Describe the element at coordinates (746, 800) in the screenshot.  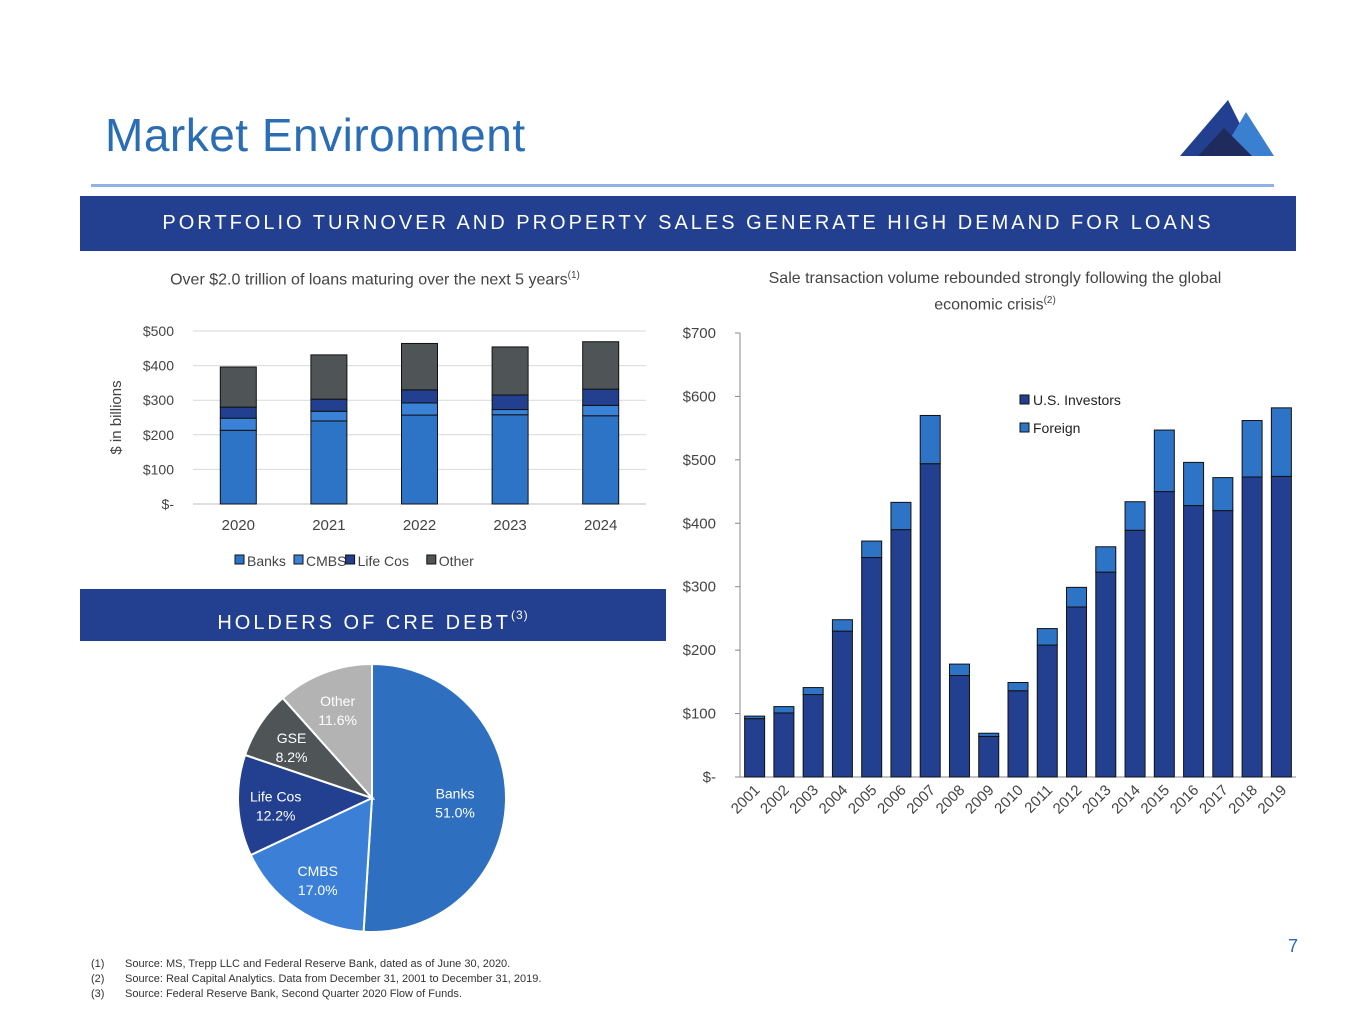
I see `x-tick-label: 2001` at that location.